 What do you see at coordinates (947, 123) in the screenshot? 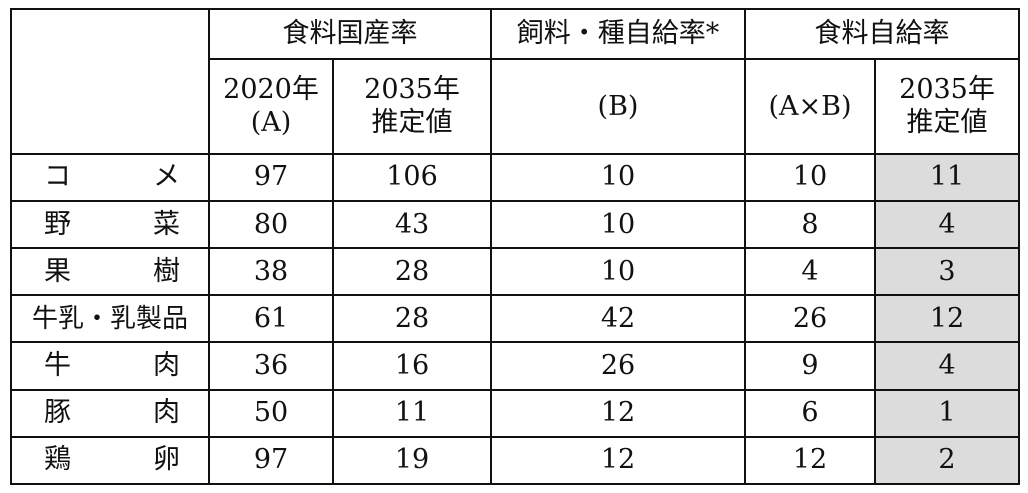
I see `header-2035-self-est: 推定値` at bounding box center [947, 123].